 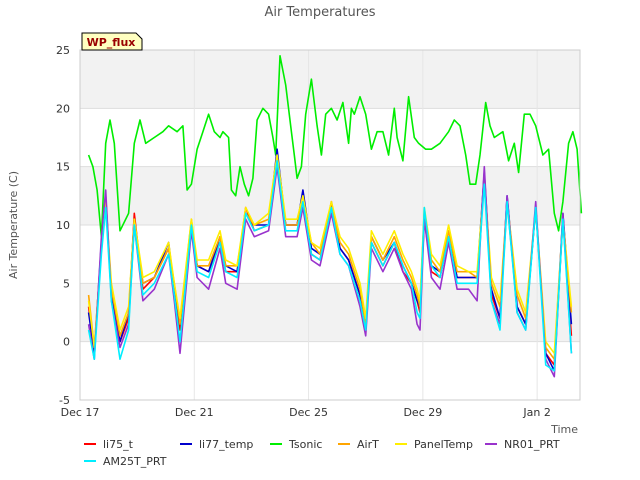 What do you see at coordinates (13, 225) in the screenshot?
I see `y-axis-label: Air Temperature (C)` at bounding box center [13, 225].